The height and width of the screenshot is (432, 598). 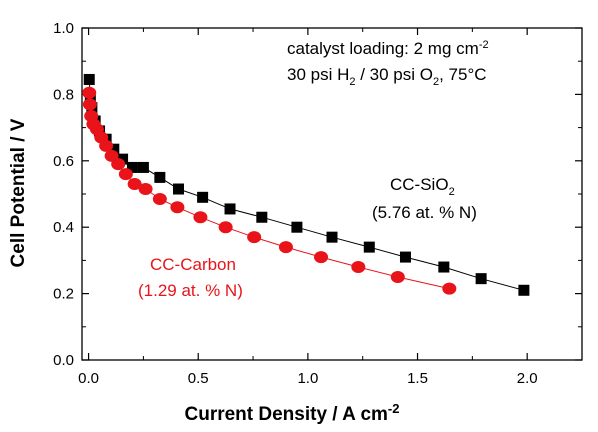 I want to click on y-tick-label: 0.8, so click(x=63, y=94).